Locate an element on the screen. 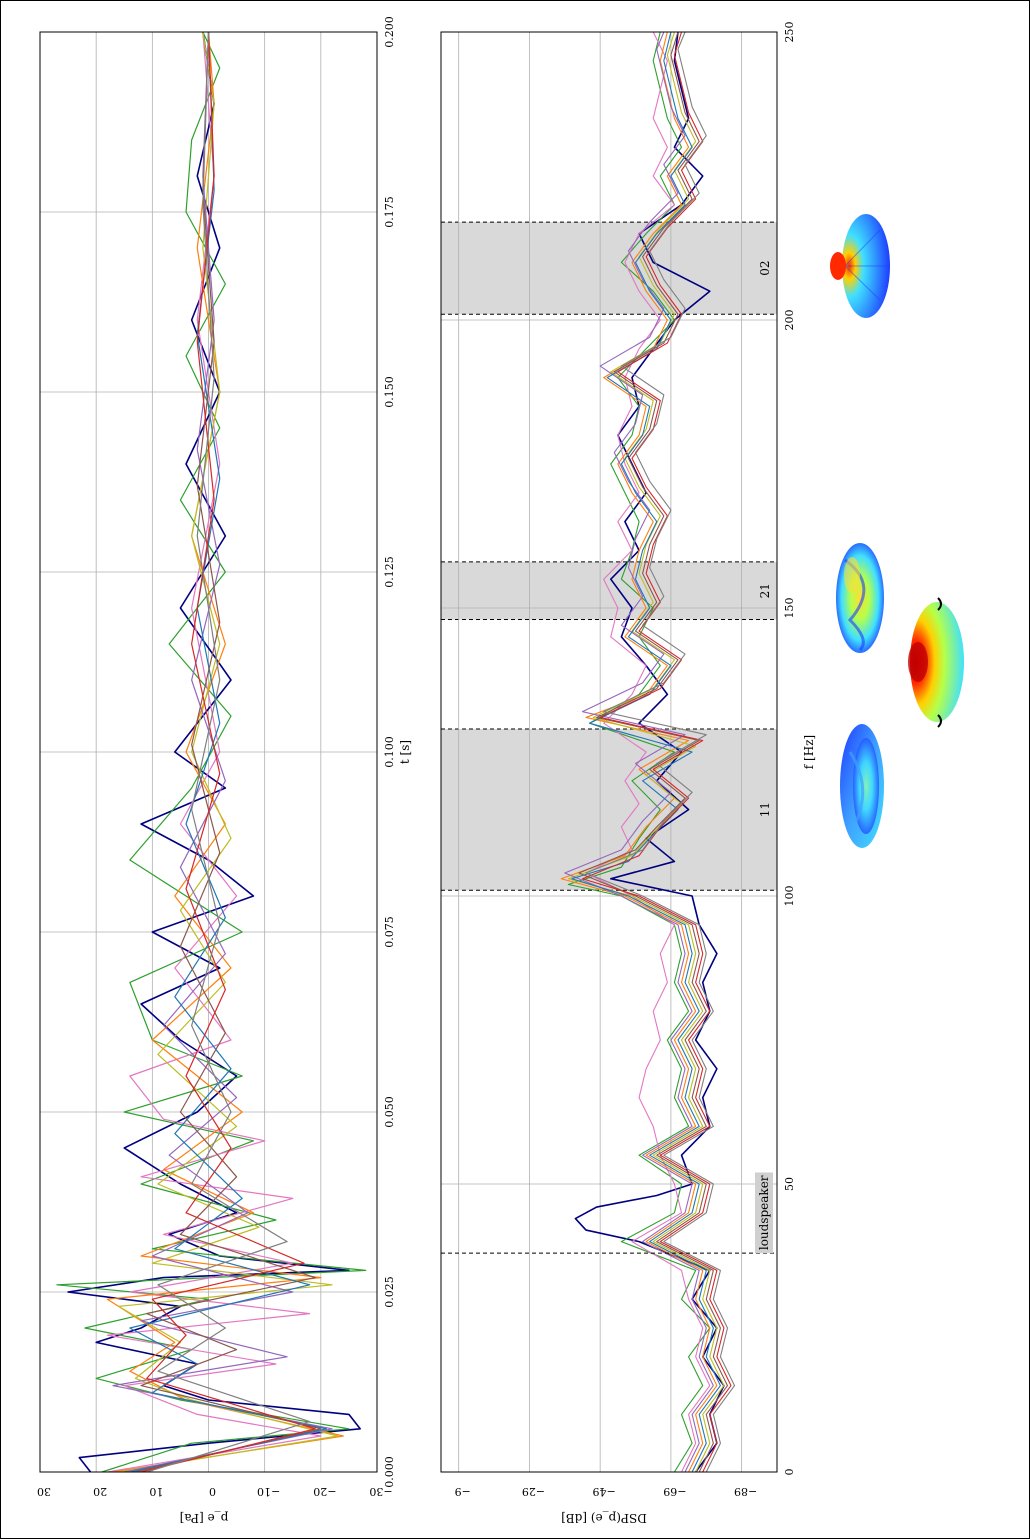  loudspeaker-annotation: loudspeaker is located at coordinates (609, 1213).